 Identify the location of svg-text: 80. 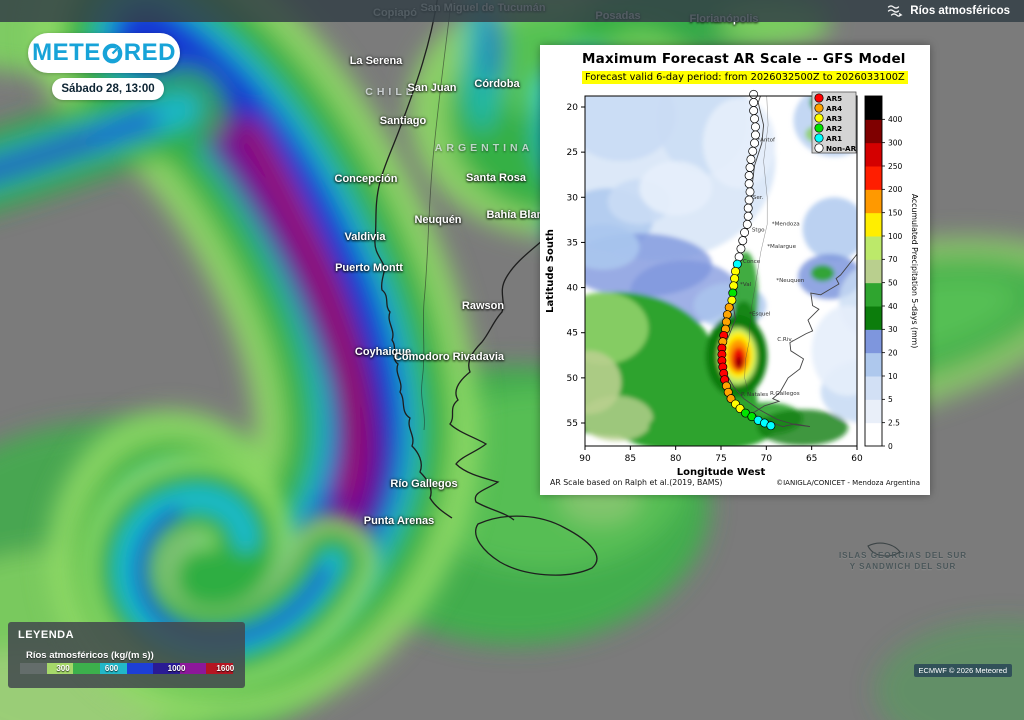
(676, 459).